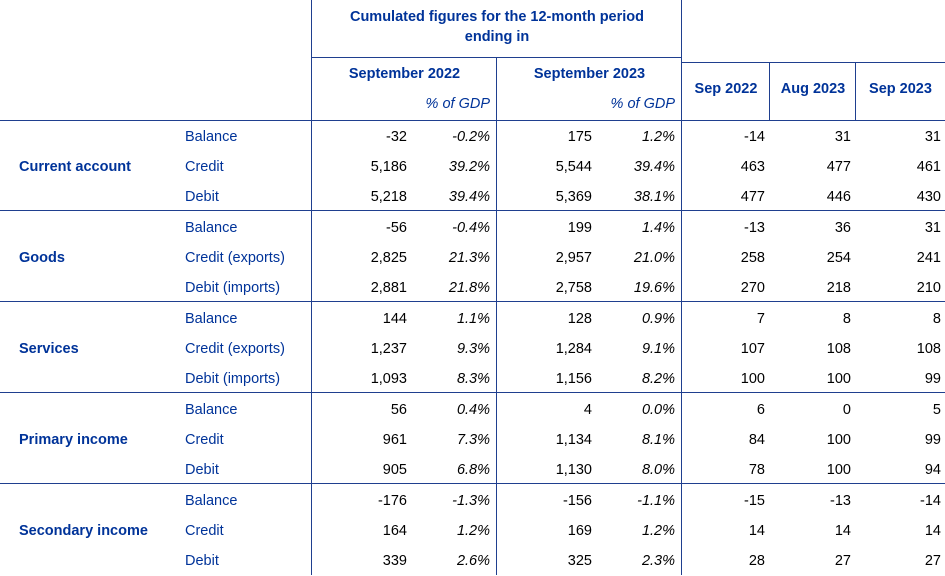 The width and height of the screenshot is (945, 576). What do you see at coordinates (579, 228) in the screenshot?
I see `value-sep2023: 199` at bounding box center [579, 228].